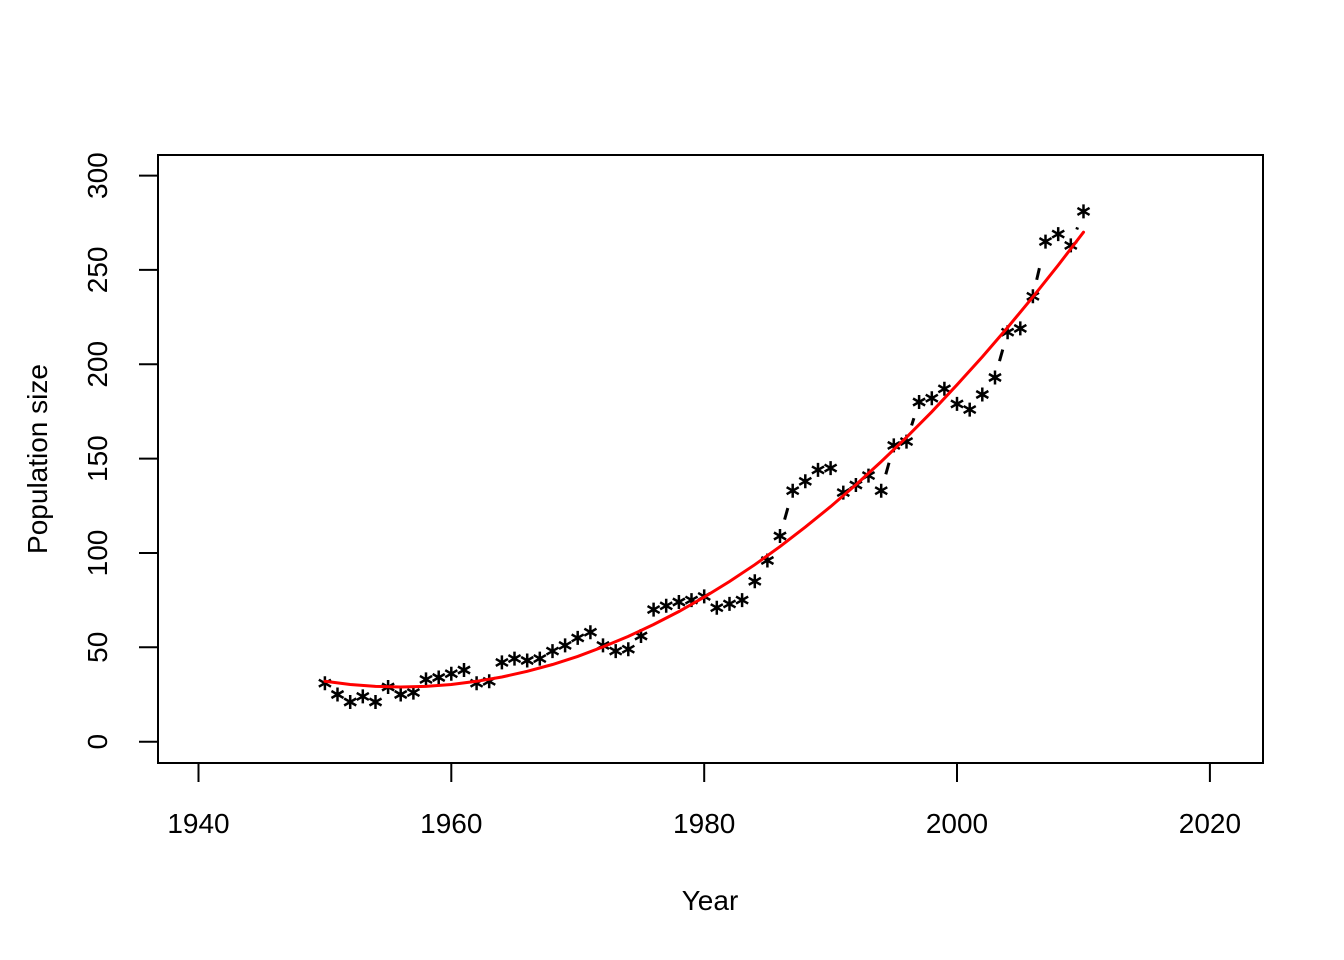 The width and height of the screenshot is (1344, 960). I want to click on x-tick-label: 2020, so click(1210, 823).